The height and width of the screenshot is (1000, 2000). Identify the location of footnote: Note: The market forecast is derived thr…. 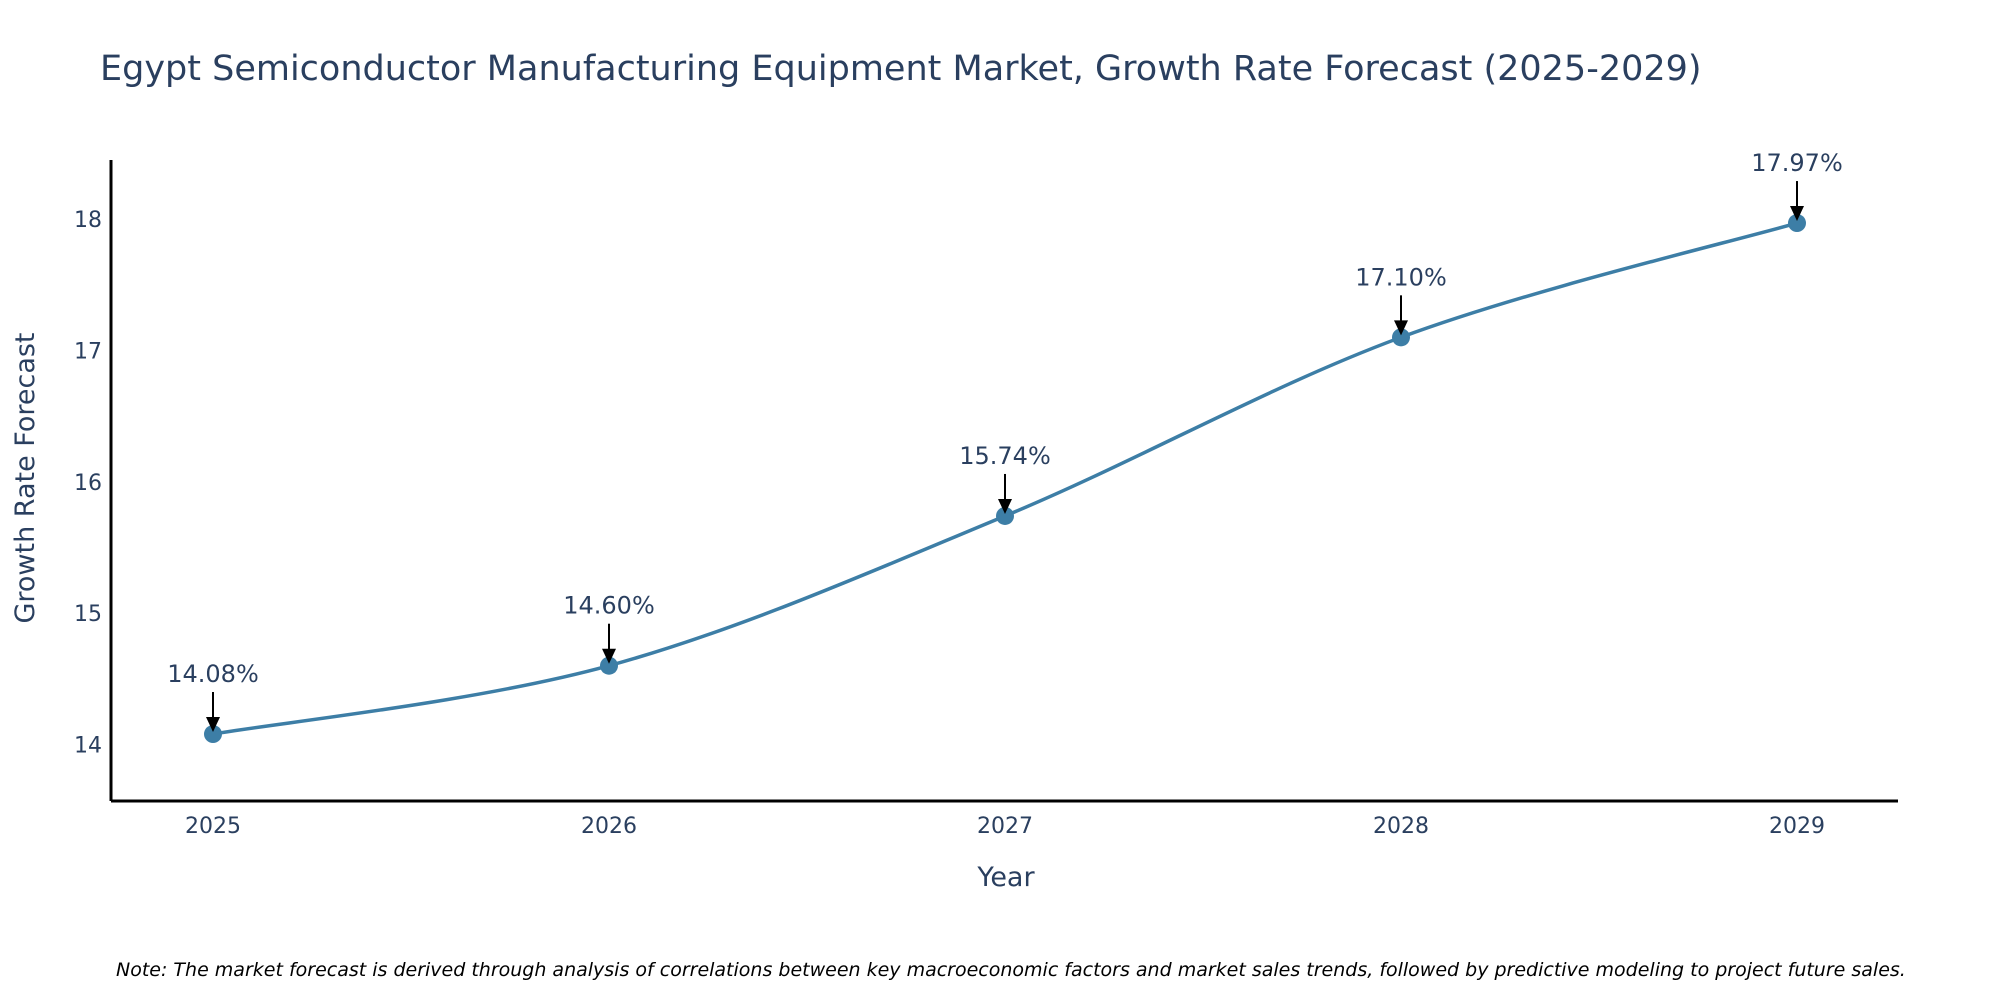
(1011, 970).